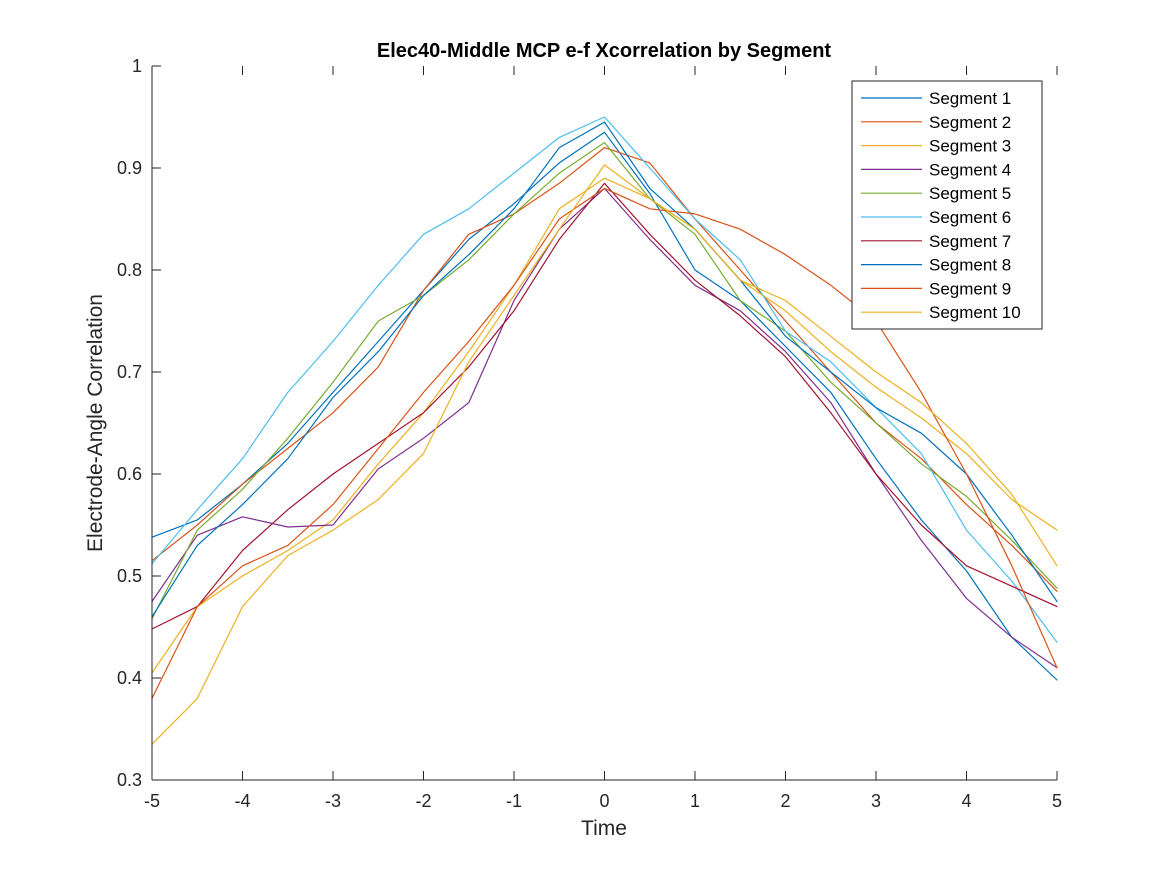 This screenshot has width=1167, height=875. I want to click on y-tick-label: 0.9, so click(129, 168).